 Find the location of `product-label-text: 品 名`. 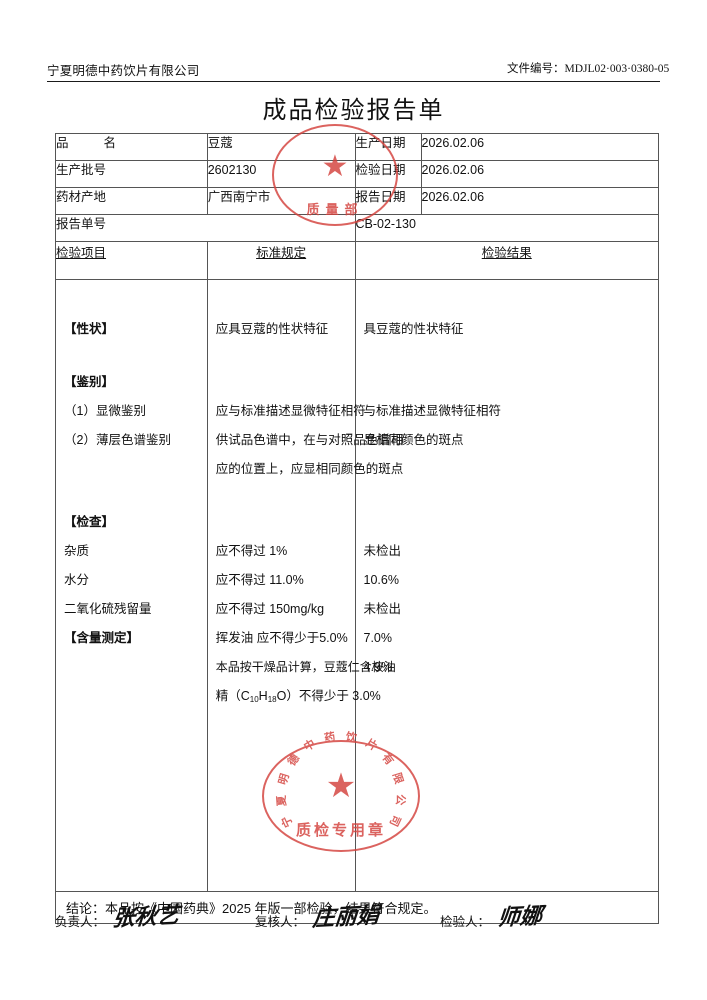

product-label-text: 品 名 is located at coordinates (86, 143).